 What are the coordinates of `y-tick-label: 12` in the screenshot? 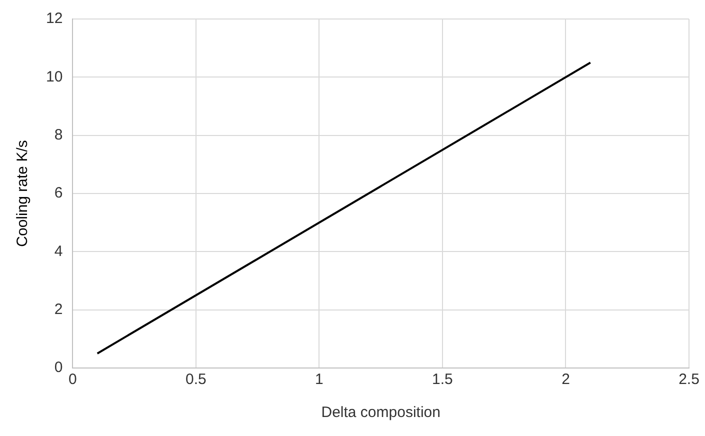 It's located at (54, 19).